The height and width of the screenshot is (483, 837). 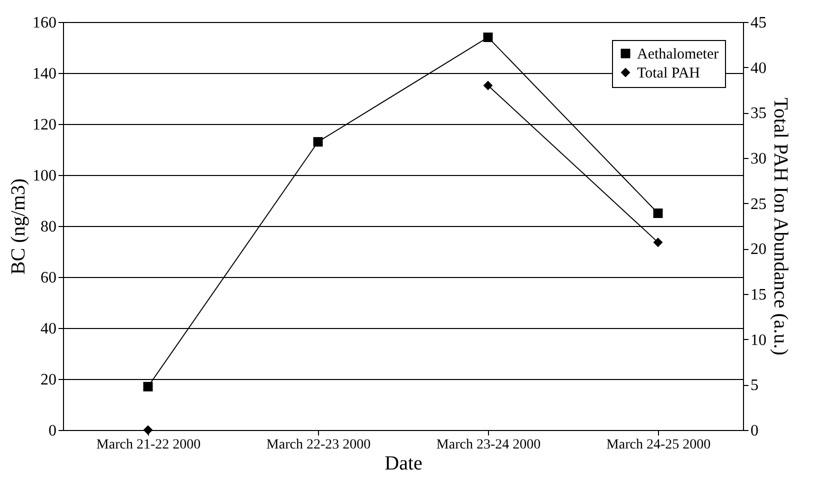 What do you see at coordinates (52, 431) in the screenshot?
I see `y-tick-label: 0` at bounding box center [52, 431].